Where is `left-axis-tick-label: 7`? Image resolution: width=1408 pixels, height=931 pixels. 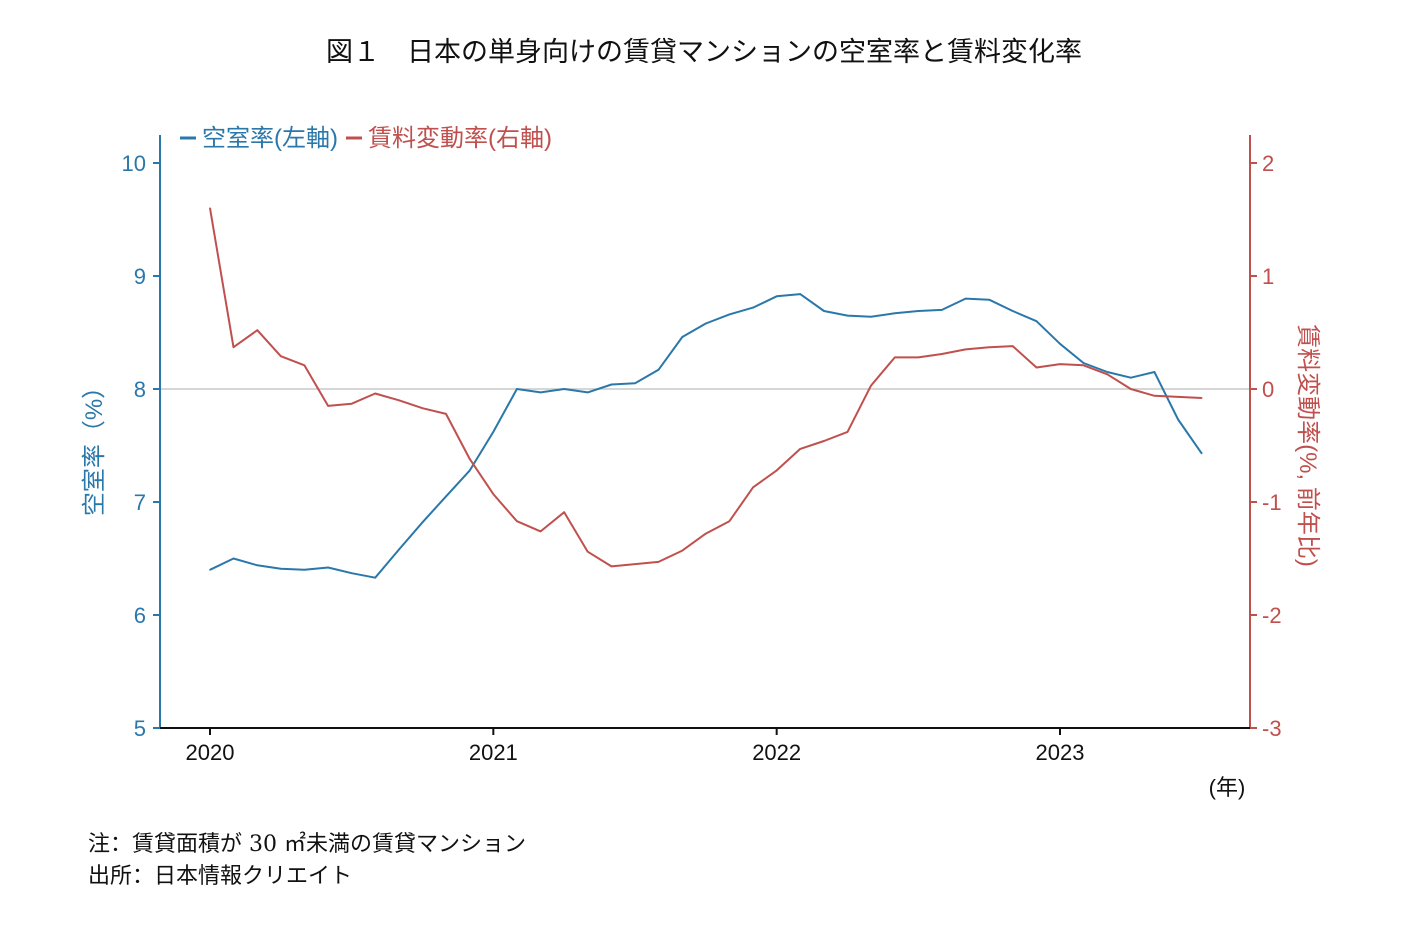
left-axis-tick-label: 7 is located at coordinates (140, 502).